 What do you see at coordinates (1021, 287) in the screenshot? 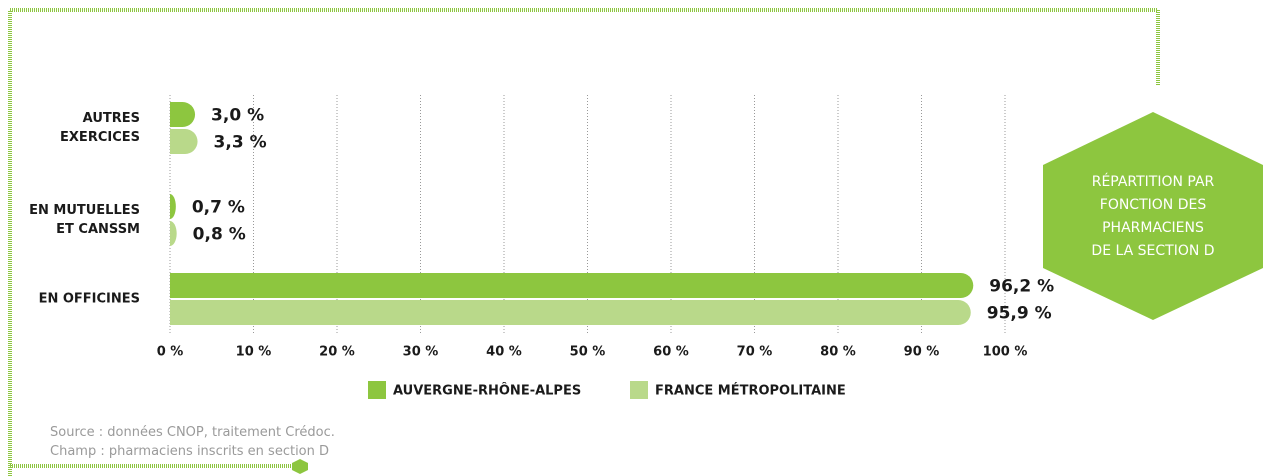
I see `value-label: 96,2 %` at bounding box center [1021, 287].